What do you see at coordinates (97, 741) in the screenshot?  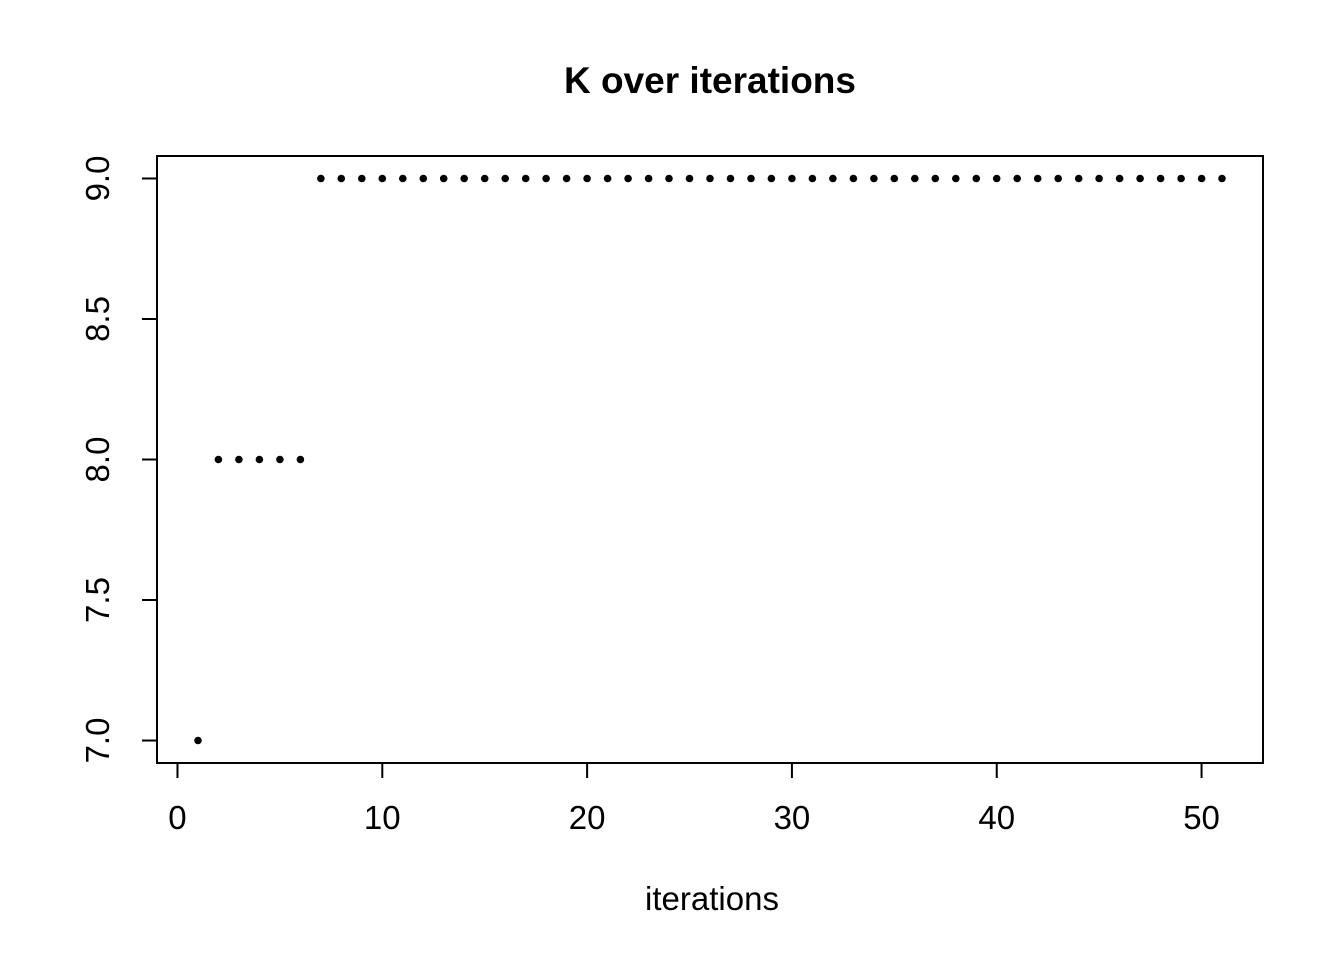 I see `y-tick-label: 7.0` at bounding box center [97, 741].